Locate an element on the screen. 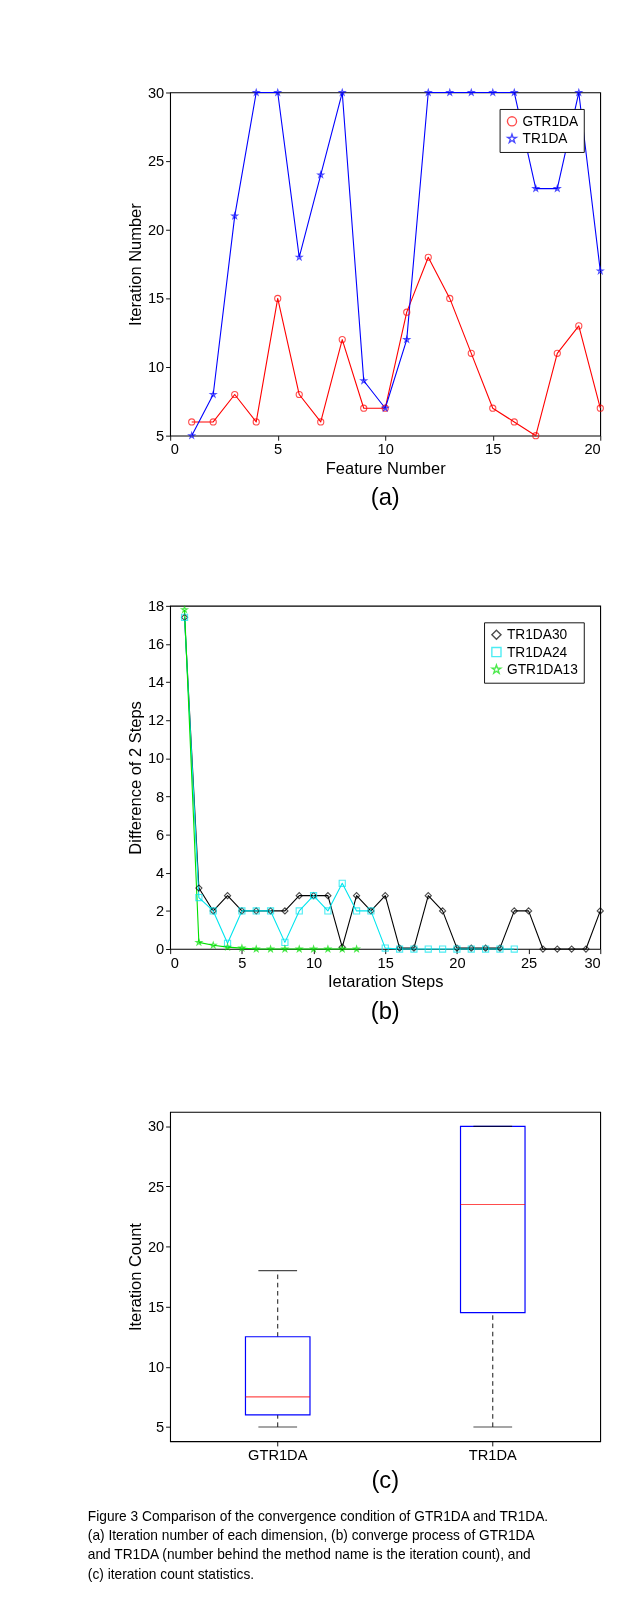 Image resolution: width=625 pixels, height=1600 pixels. y-tick-label: 14 is located at coordinates (156, 682).